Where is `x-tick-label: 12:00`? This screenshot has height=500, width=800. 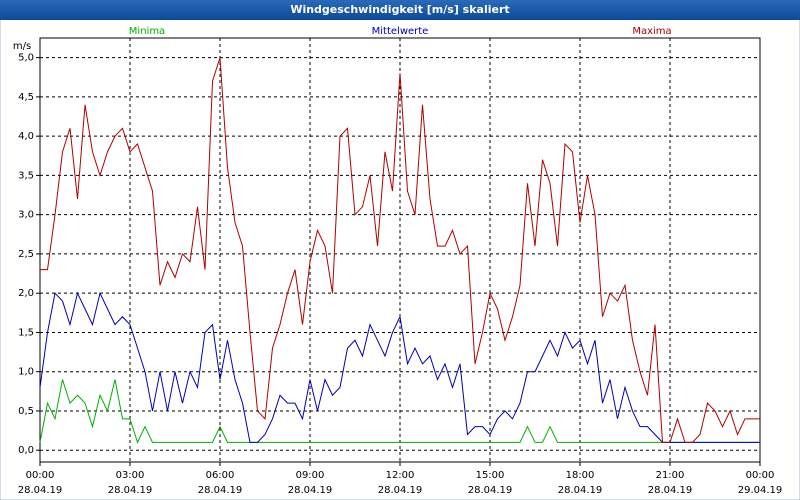 x-tick-label: 12:00 is located at coordinates (400, 475).